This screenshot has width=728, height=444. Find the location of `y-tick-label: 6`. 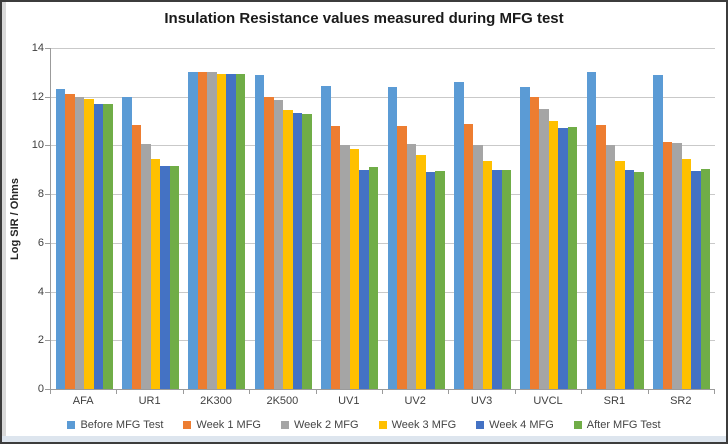

y-tick-label: 6 is located at coordinates (40, 242).